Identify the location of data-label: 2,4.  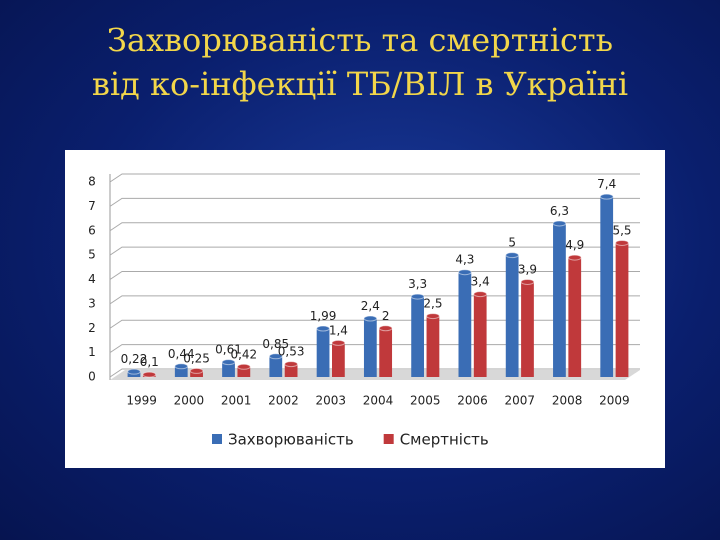
(370, 306).